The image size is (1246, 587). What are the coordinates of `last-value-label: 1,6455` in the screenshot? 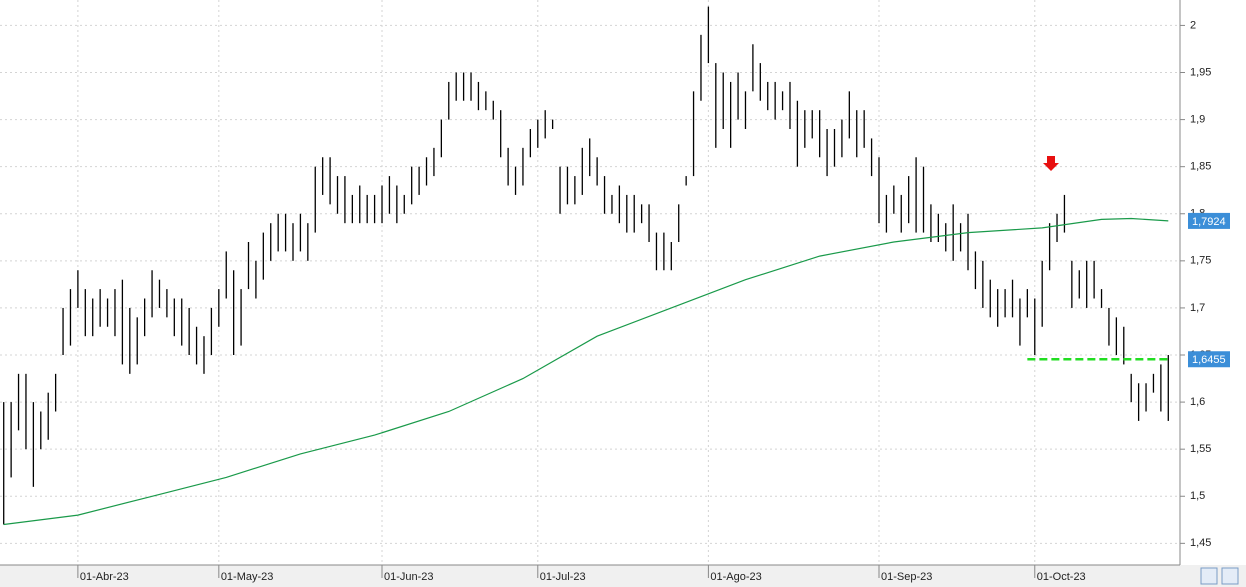 It's located at (1209, 360).